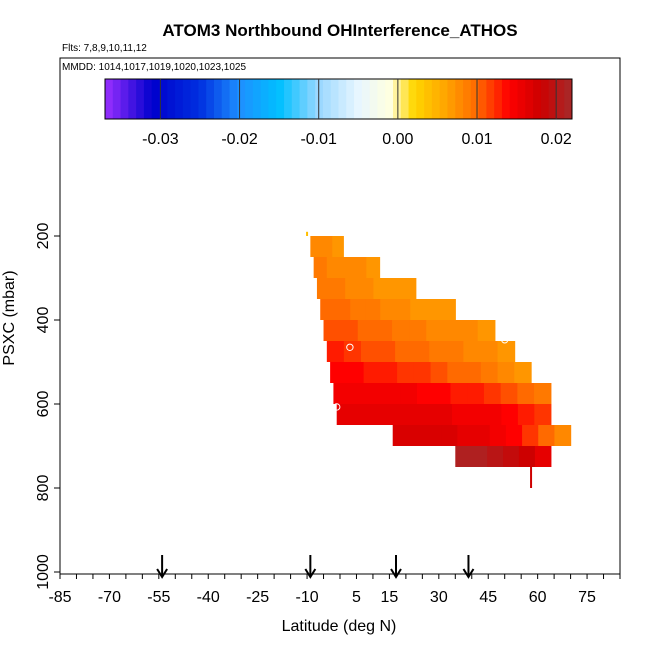 Image resolution: width=650 pixels, height=650 pixels. Describe the element at coordinates (47, 406) in the screenshot. I see `y-axis: 200 400 600 800 1000` at that location.